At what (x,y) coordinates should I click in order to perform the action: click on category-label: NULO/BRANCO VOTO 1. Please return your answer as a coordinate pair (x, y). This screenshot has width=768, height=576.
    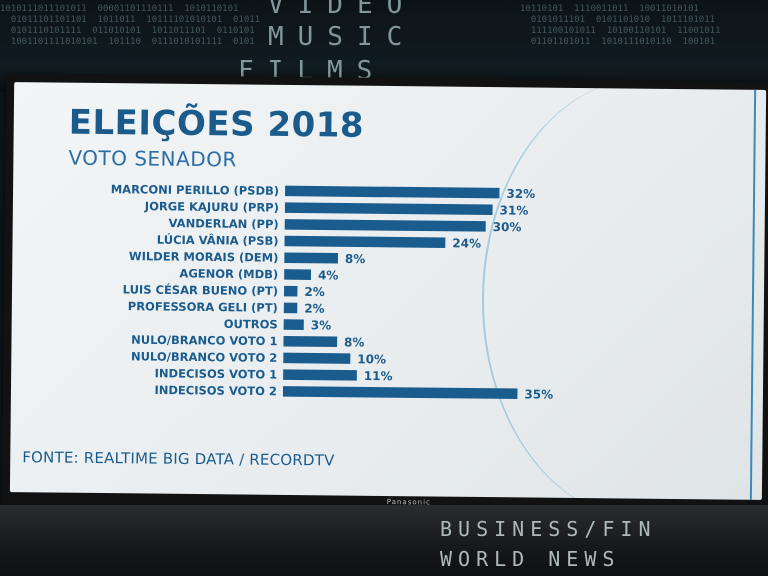
    Looking at the image, I should click on (204, 341).